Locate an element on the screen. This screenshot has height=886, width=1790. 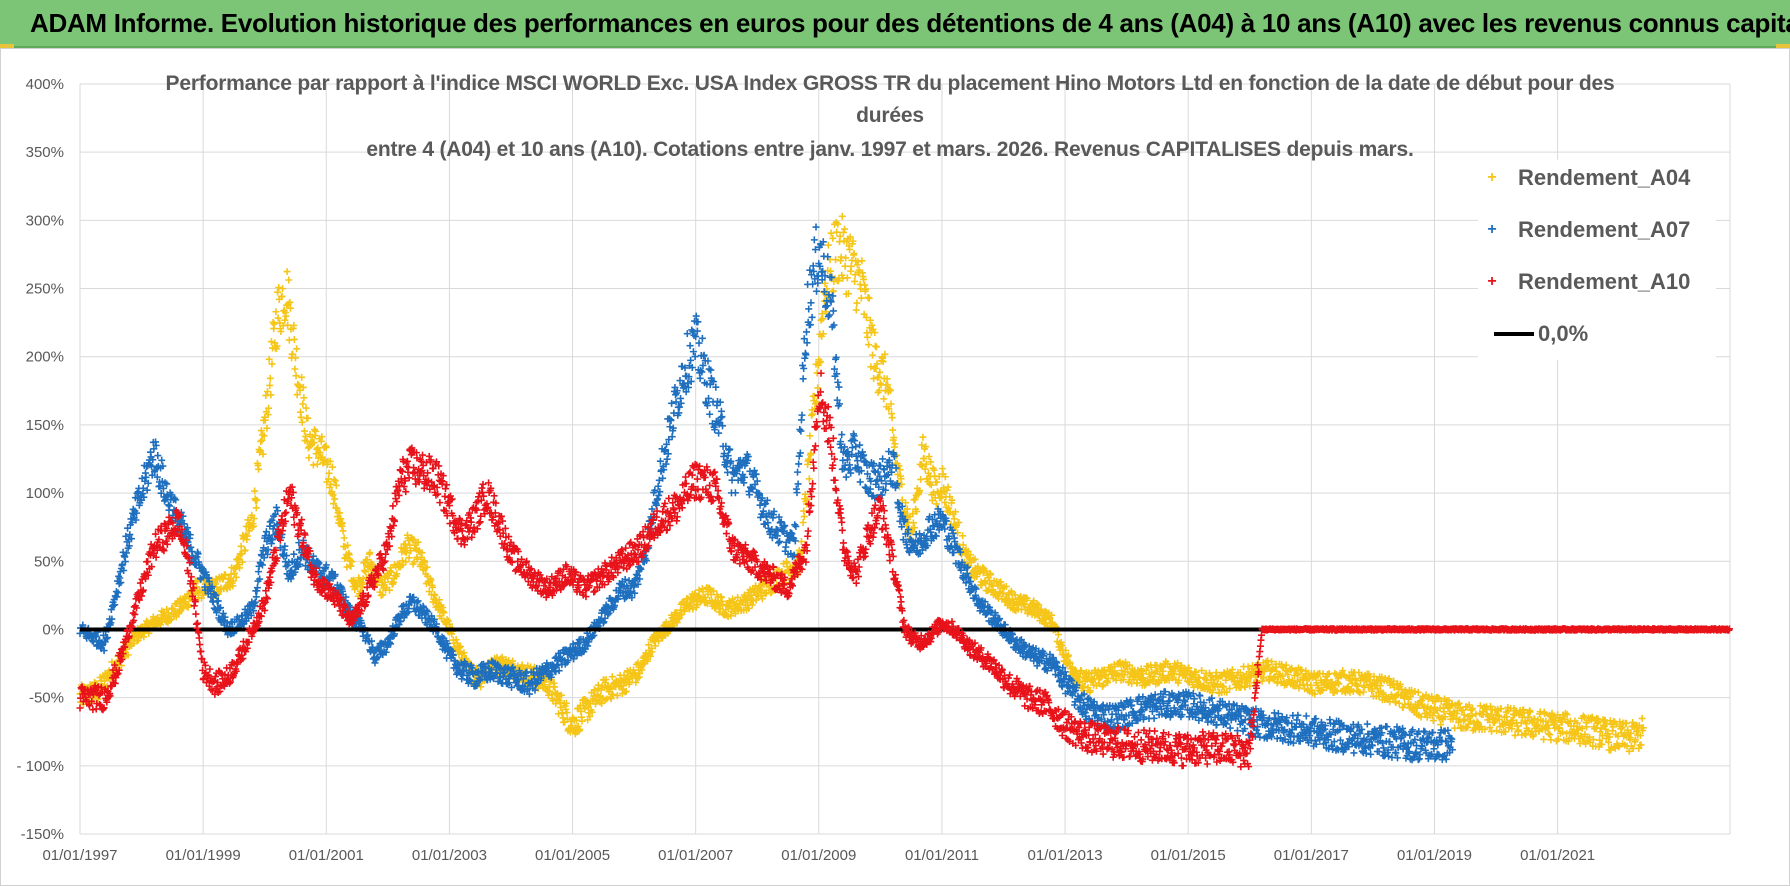
x-tick-label: 01/01/2003 is located at coordinates (449, 855).